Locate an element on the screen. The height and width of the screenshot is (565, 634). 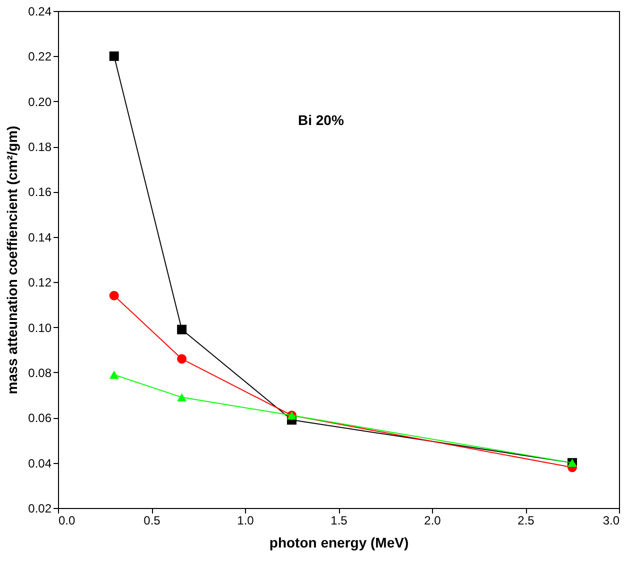
y-tick-label: 0.06 is located at coordinates (40, 418).